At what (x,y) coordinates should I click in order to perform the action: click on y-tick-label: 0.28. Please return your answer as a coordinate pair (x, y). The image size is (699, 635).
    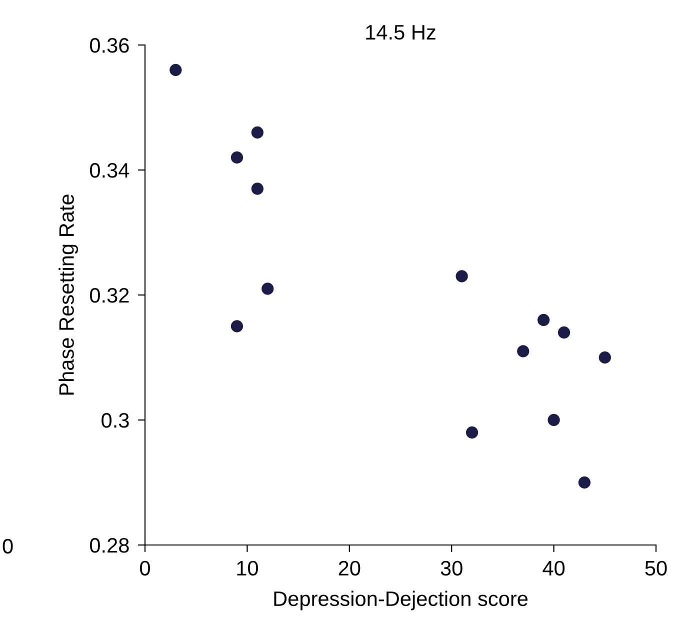
    Looking at the image, I should click on (109, 545).